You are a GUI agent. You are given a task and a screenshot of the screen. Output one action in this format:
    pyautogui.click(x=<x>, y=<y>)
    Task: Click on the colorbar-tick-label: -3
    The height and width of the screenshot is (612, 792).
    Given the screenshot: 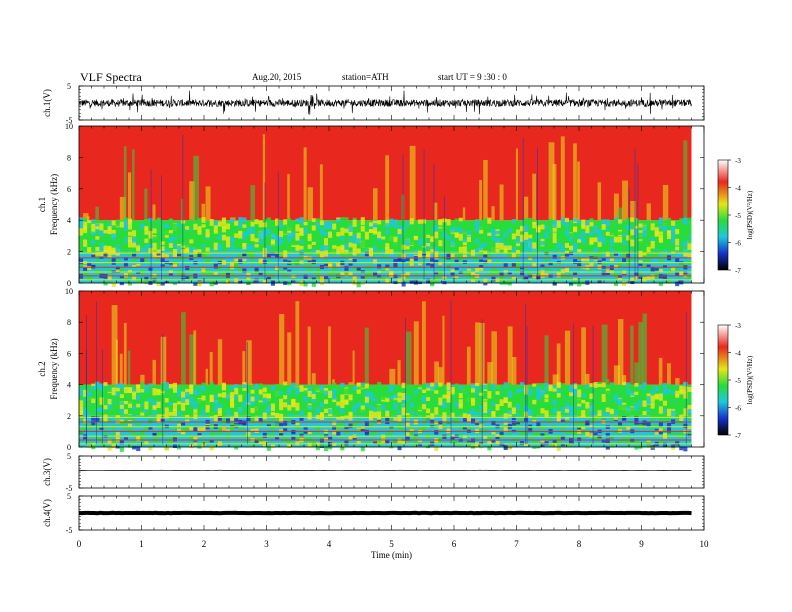 What is the action you would take?
    pyautogui.click(x=738, y=161)
    